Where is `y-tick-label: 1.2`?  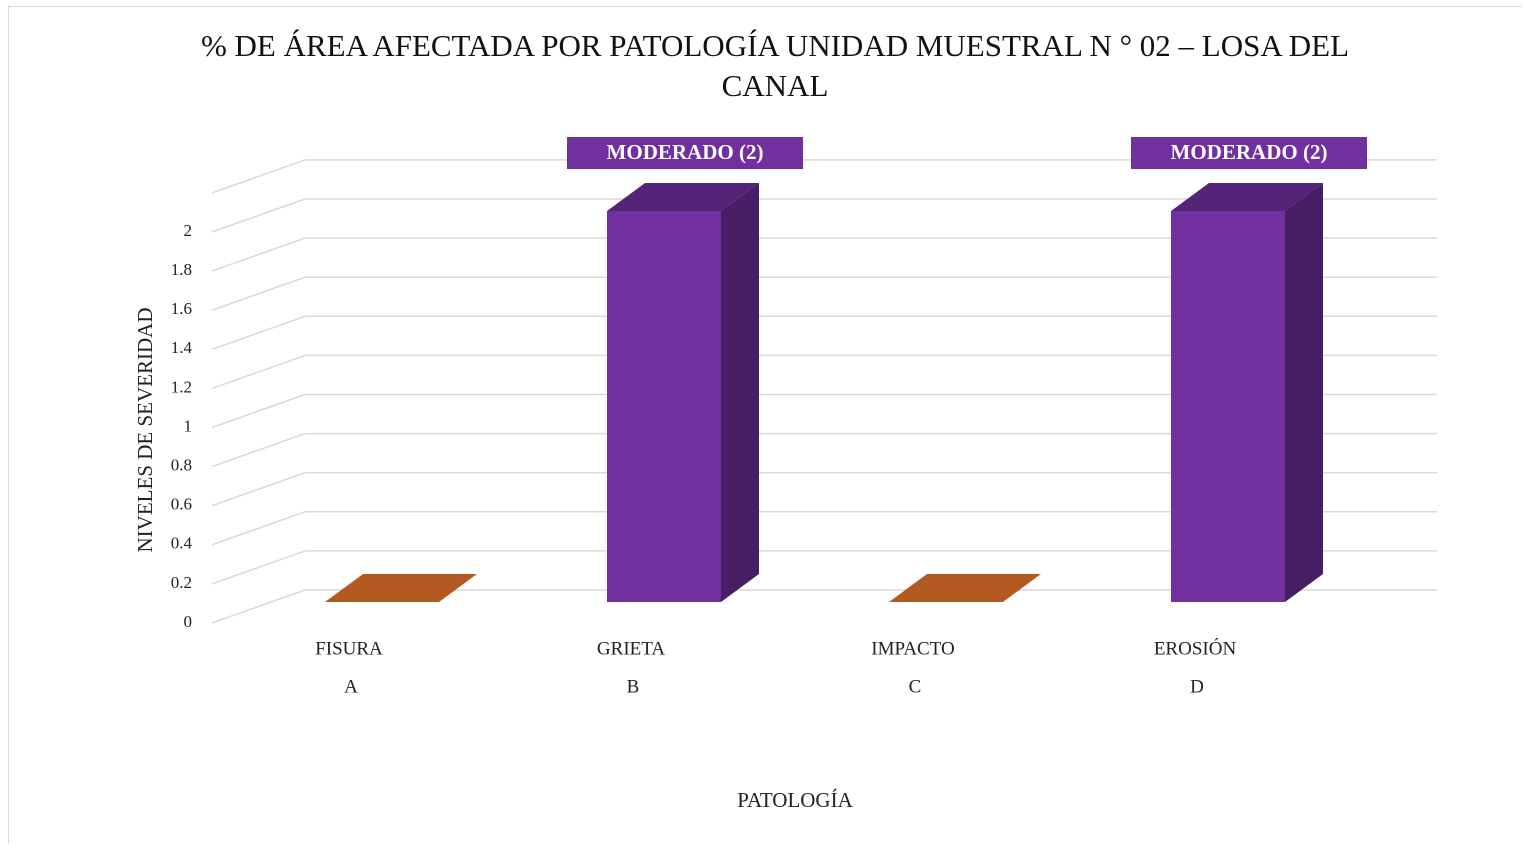
y-tick-label: 1.2 is located at coordinates (181, 386).